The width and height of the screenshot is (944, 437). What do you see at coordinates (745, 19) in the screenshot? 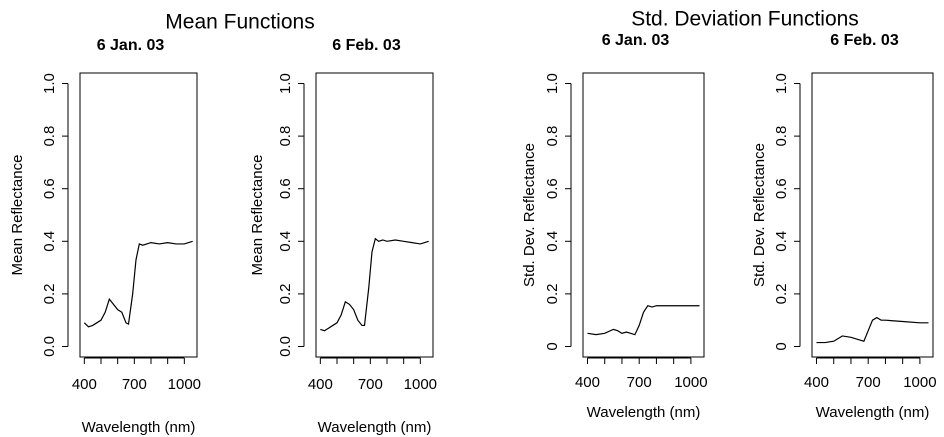
I see `group-title: Std. Deviation Functions` at bounding box center [745, 19].